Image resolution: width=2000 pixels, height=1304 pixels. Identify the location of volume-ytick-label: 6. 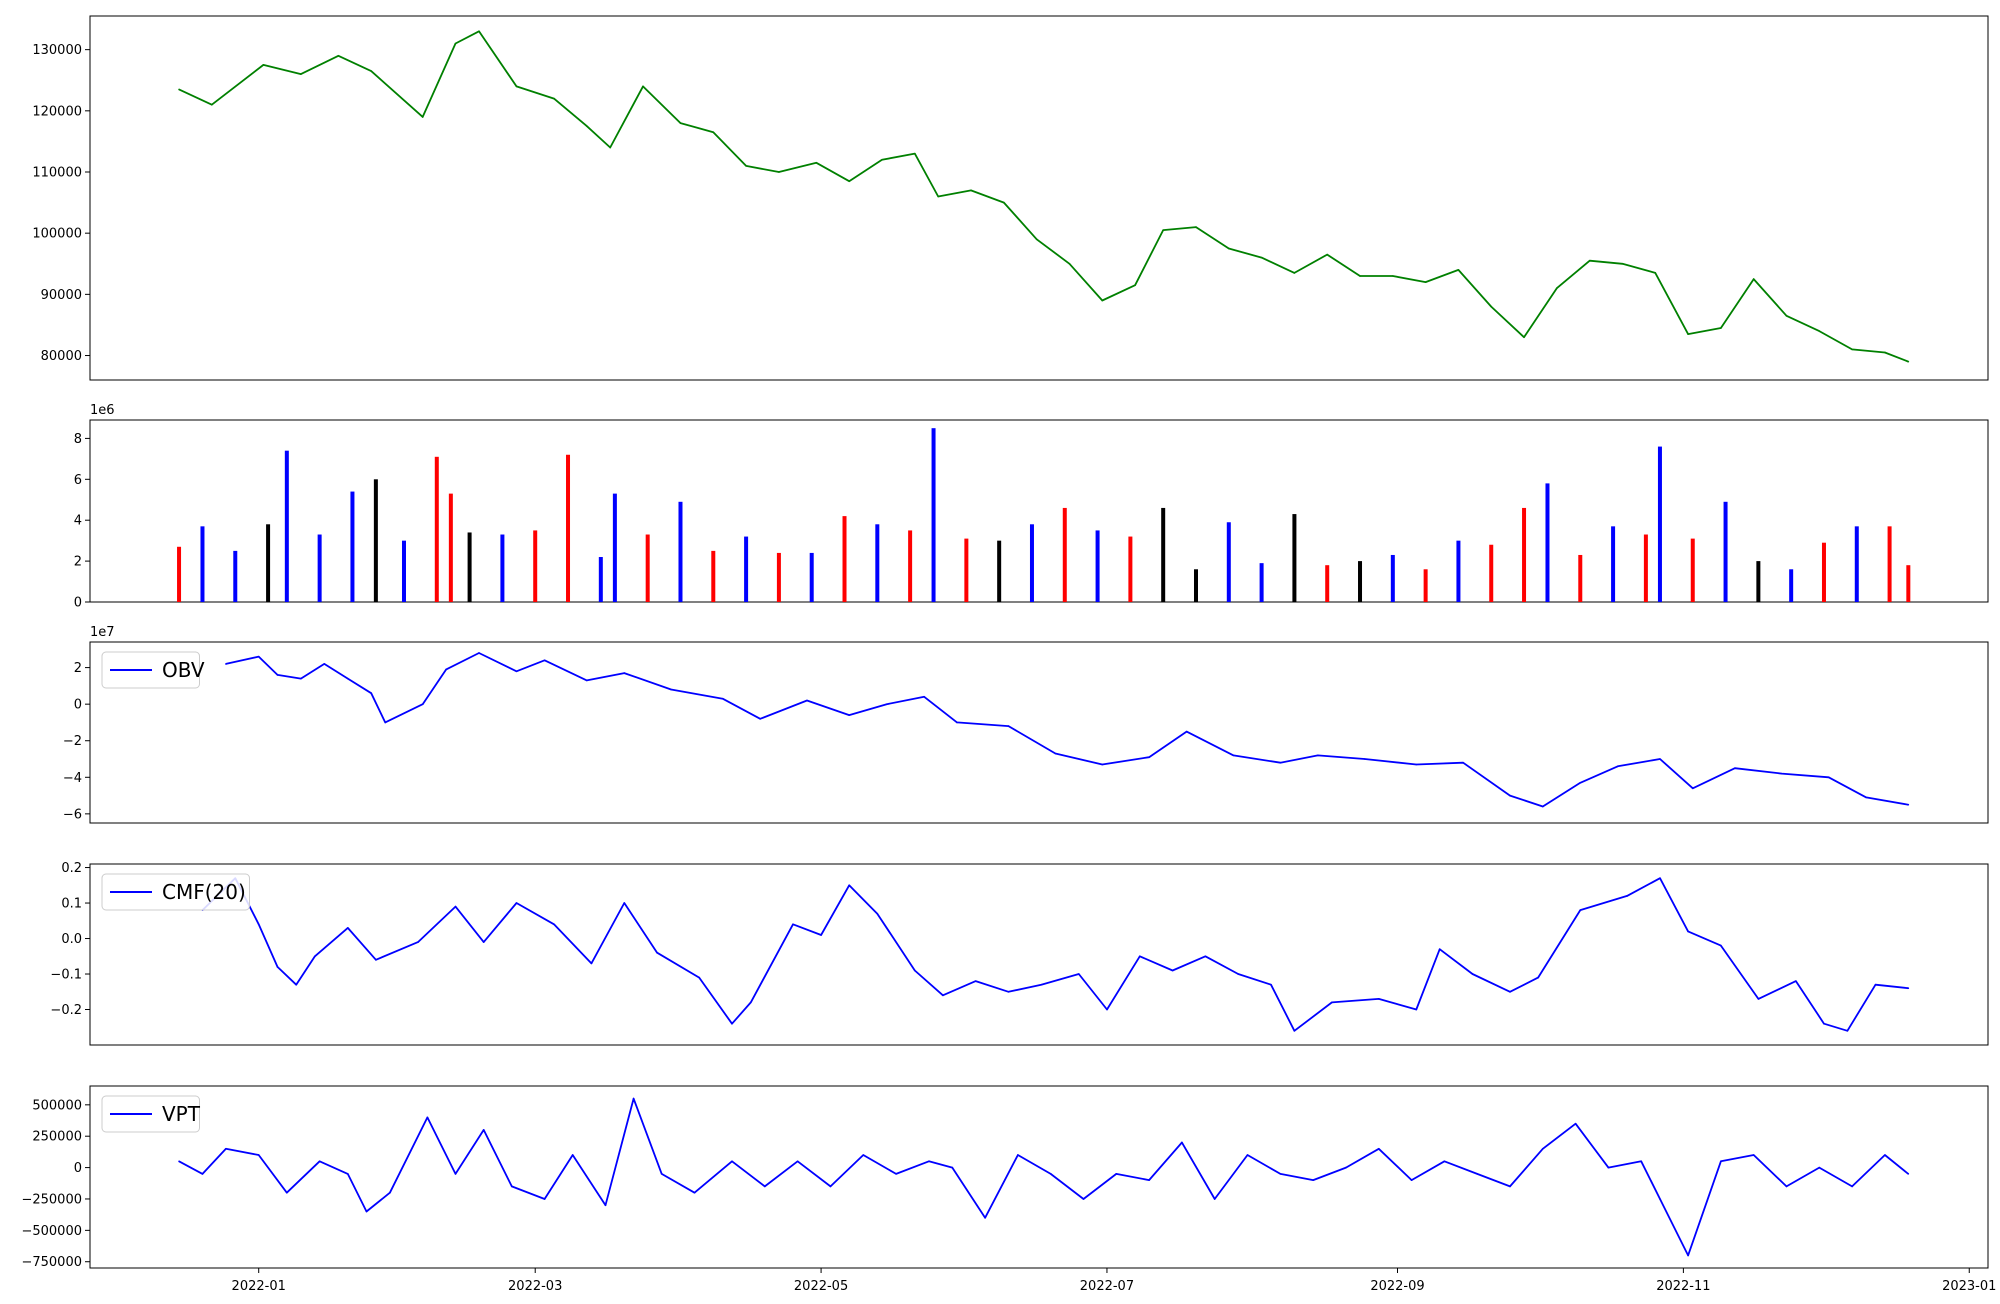
(78, 480).